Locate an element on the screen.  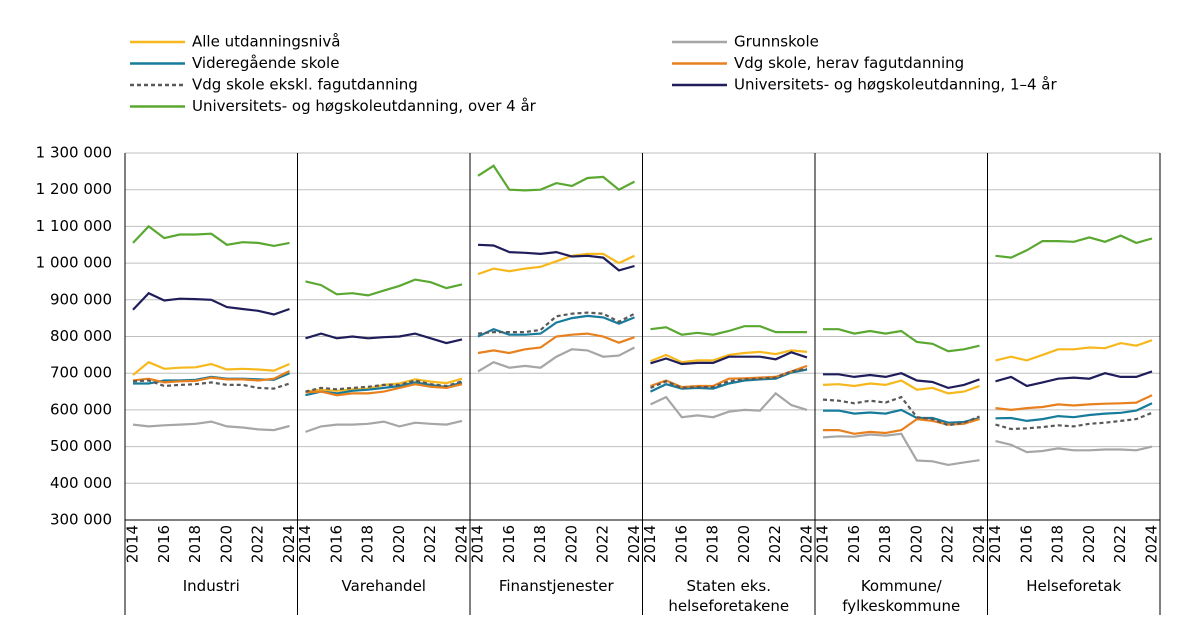
group-label: Finanstjenester is located at coordinates (556, 586).